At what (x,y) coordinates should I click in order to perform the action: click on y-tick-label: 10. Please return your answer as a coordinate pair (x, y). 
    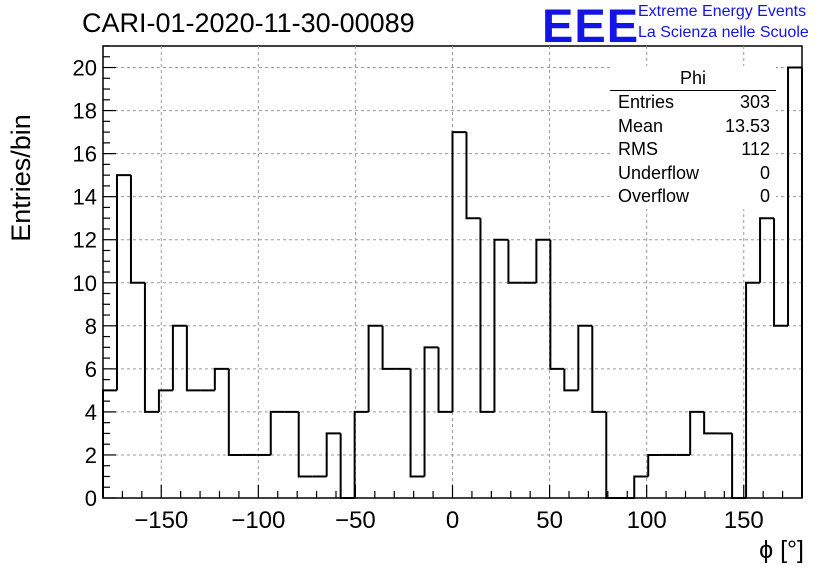
    Looking at the image, I should click on (85, 283).